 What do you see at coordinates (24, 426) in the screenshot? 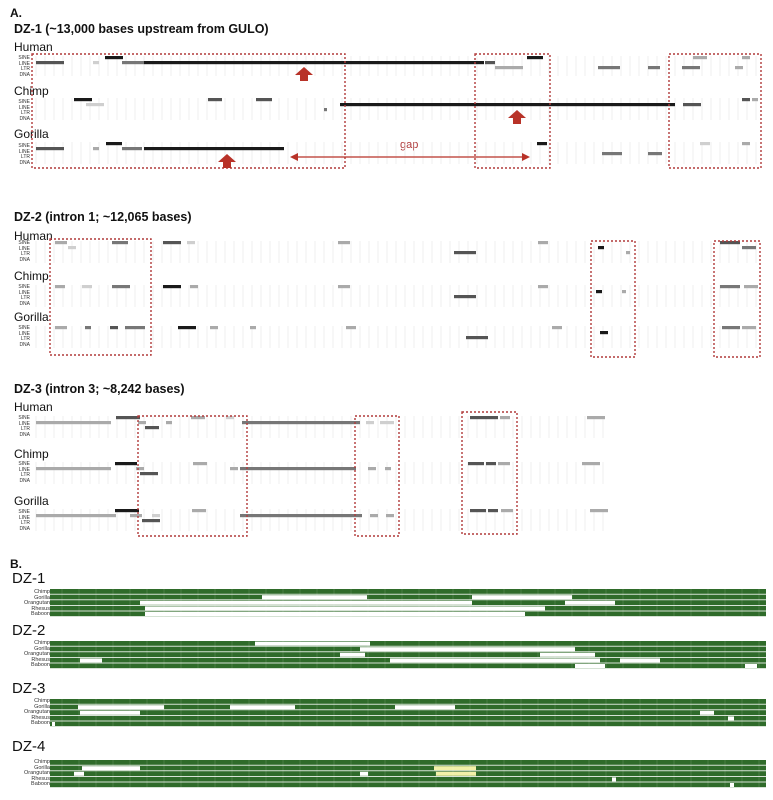
I see `dz3-human-labels: SINE LINE LTR DNA` at bounding box center [24, 426].